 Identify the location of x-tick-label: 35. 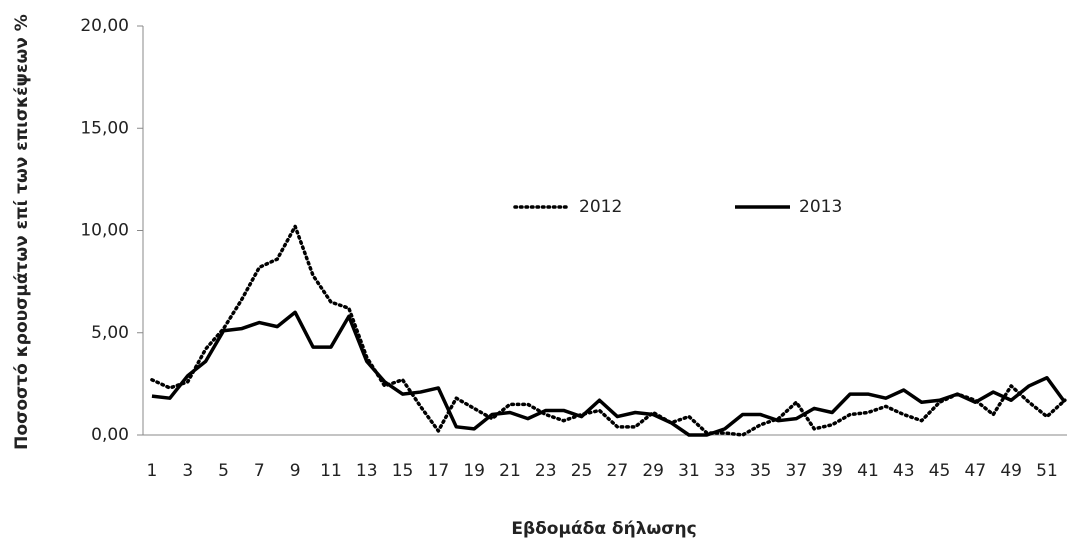
(761, 471).